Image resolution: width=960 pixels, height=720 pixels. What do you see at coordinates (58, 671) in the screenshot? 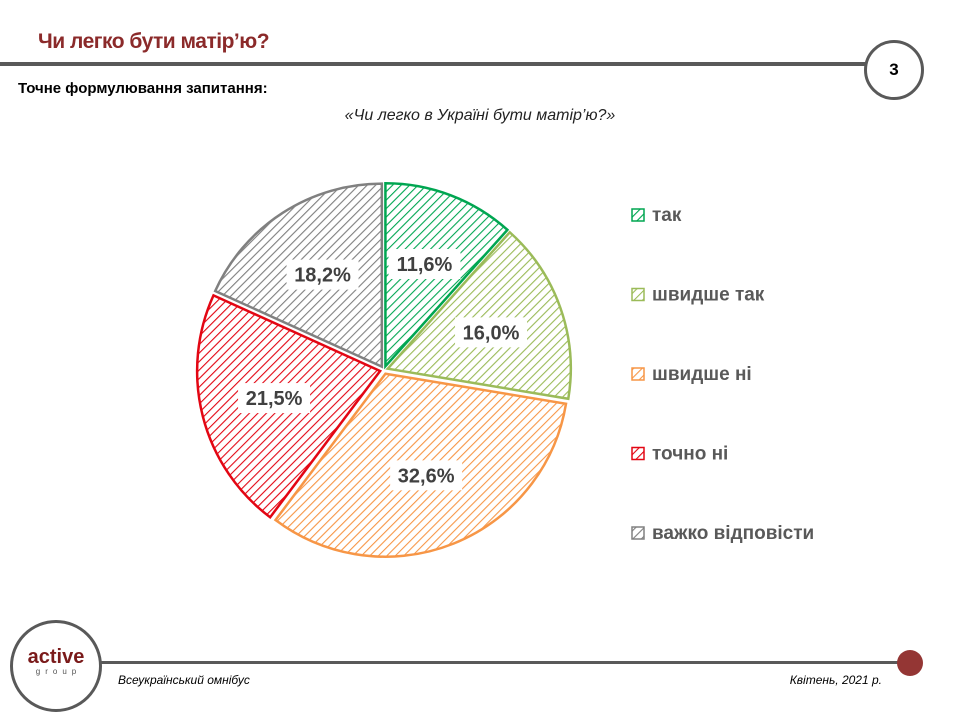
I see `logo-subtext: group` at bounding box center [58, 671].